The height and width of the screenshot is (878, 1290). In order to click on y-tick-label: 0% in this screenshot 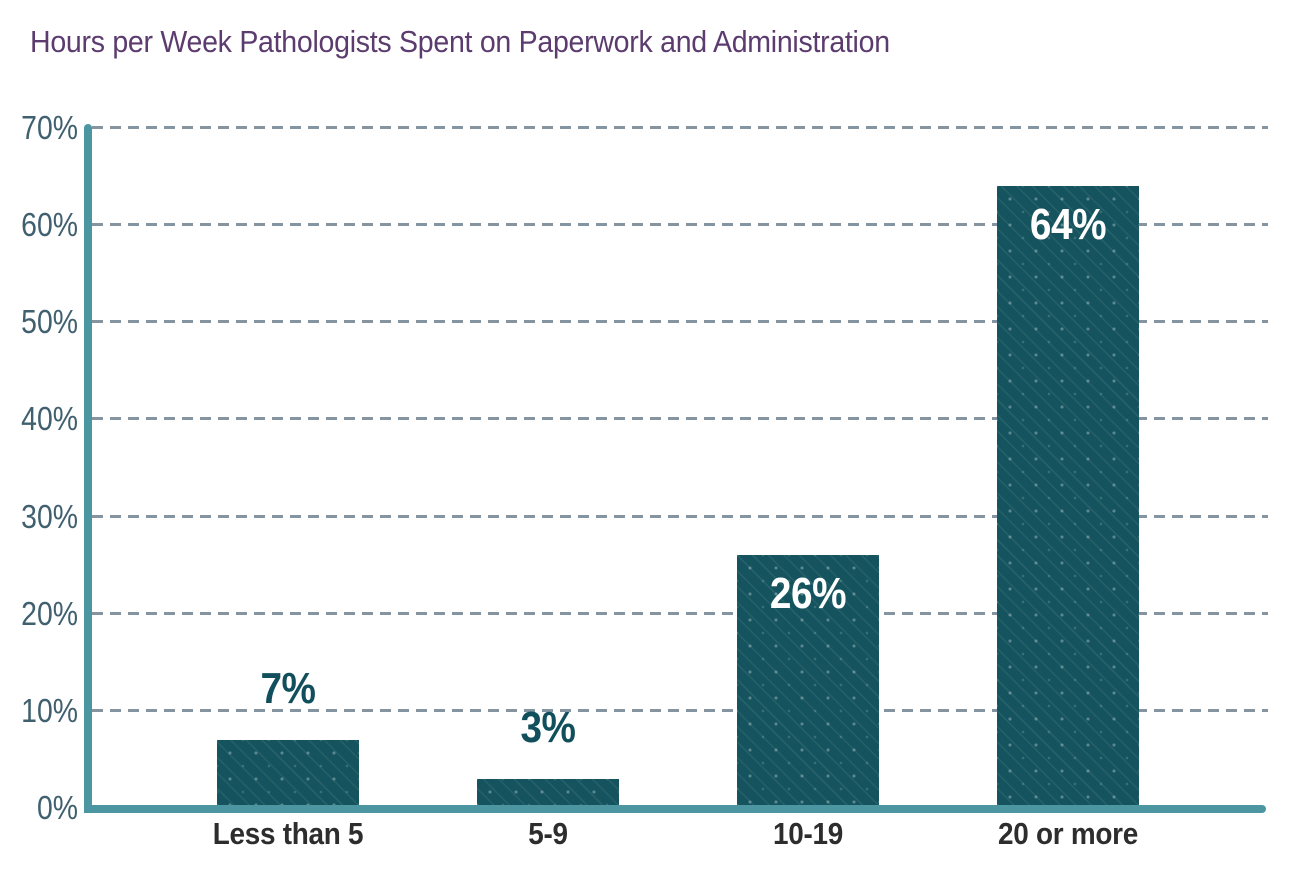, I will do `click(57, 807)`.